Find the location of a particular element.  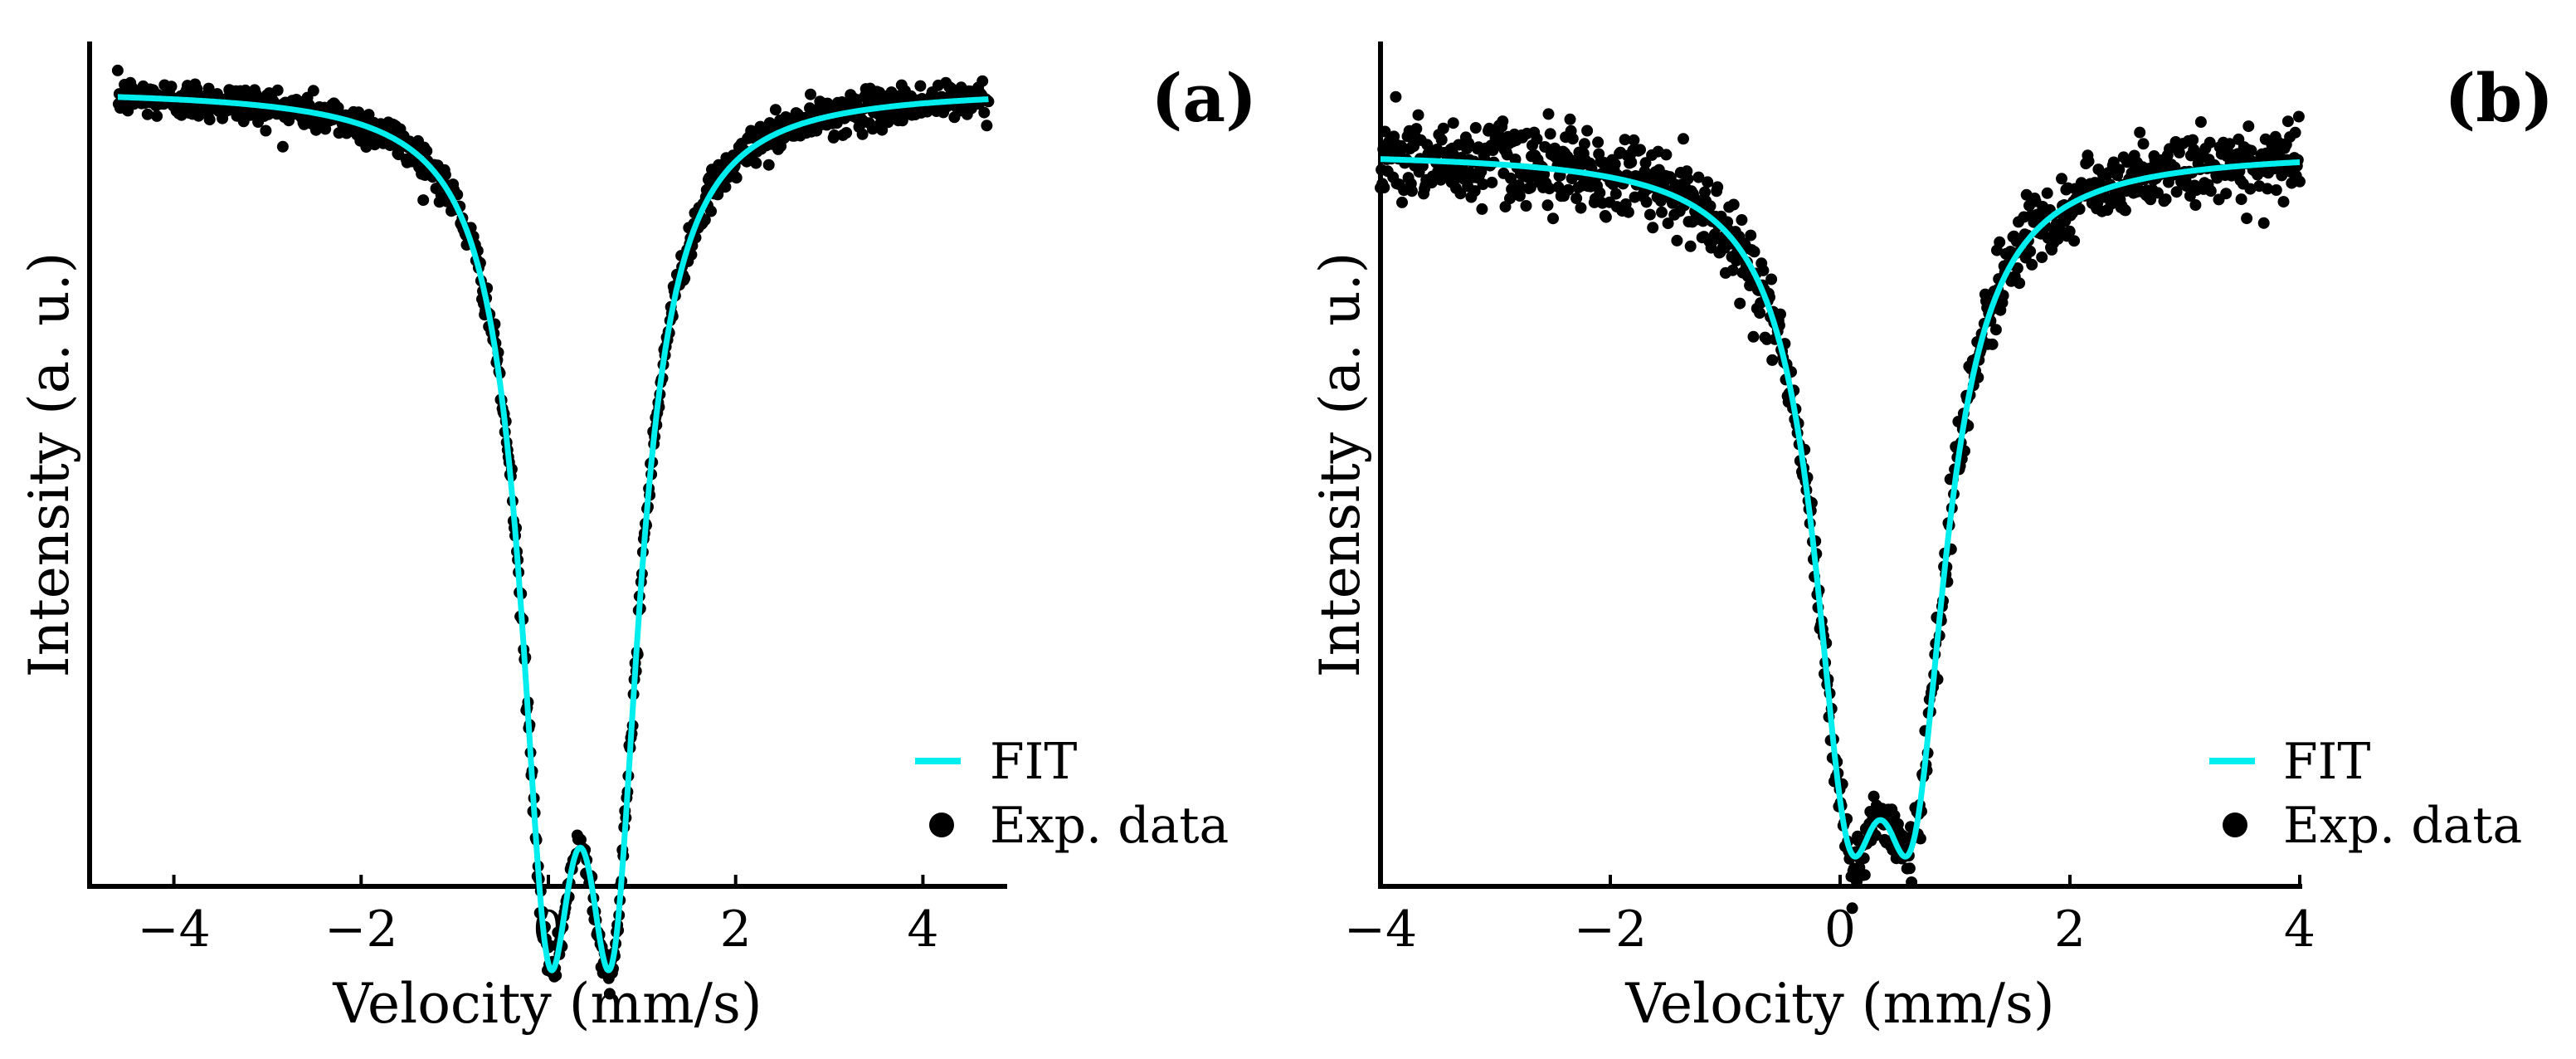

x-tick-label: 2 is located at coordinates (2070, 930).